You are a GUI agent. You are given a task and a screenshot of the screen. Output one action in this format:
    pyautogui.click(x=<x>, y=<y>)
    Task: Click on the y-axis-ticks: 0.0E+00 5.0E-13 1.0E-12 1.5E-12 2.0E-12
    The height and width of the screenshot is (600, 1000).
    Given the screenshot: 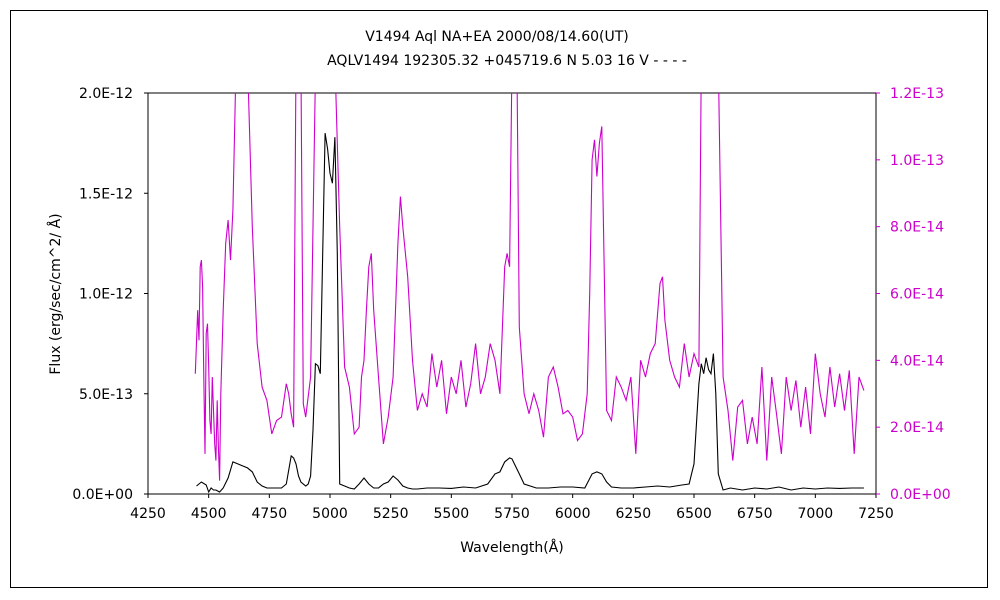 What is the action you would take?
    pyautogui.click(x=110, y=294)
    